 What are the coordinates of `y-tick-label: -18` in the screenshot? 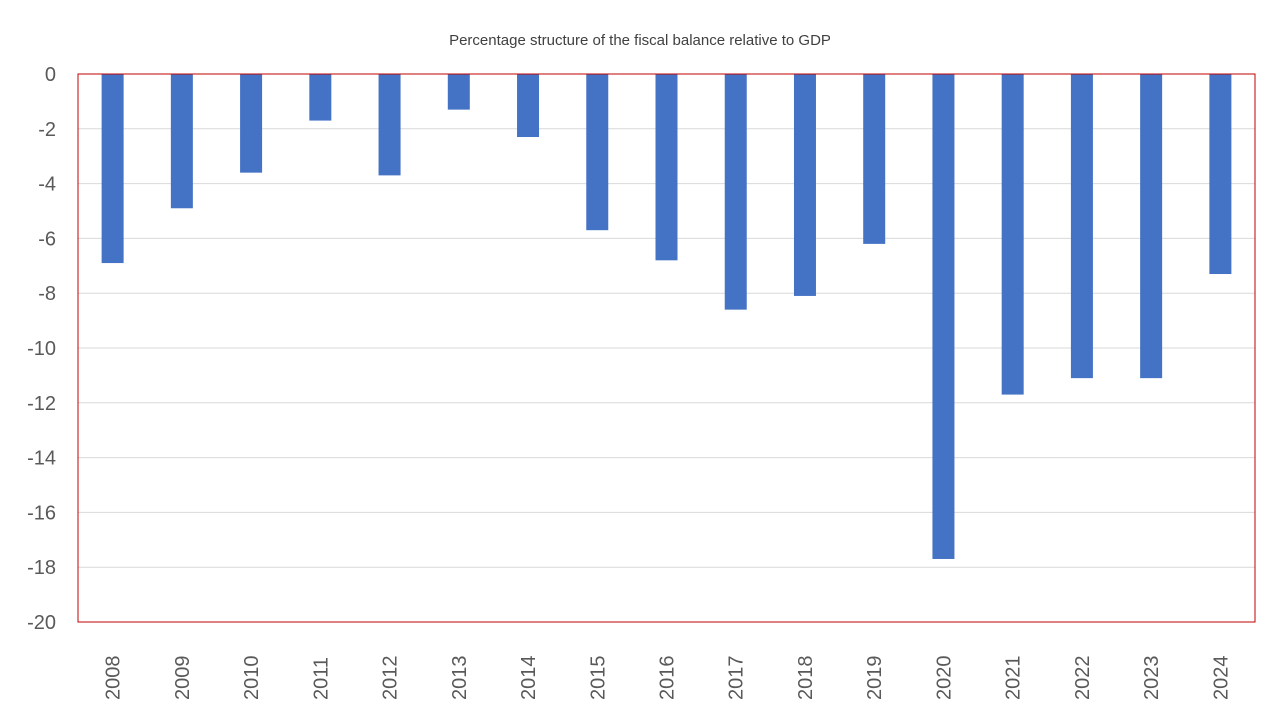 It's located at (41, 568).